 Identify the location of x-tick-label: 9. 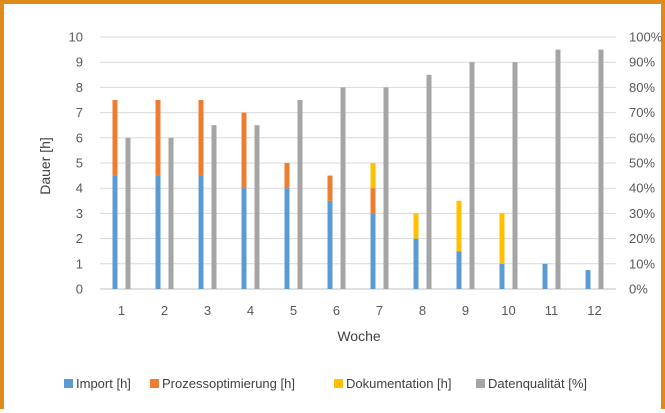
(465, 310).